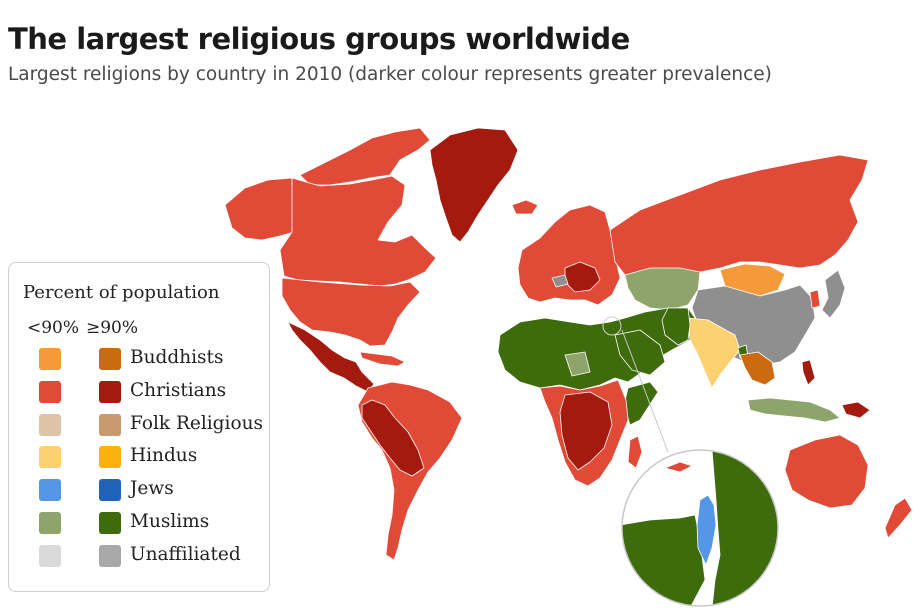 The height and width of the screenshot is (614, 922). Describe the element at coordinates (662, 289) in the screenshot. I see `region-central-asia` at that location.